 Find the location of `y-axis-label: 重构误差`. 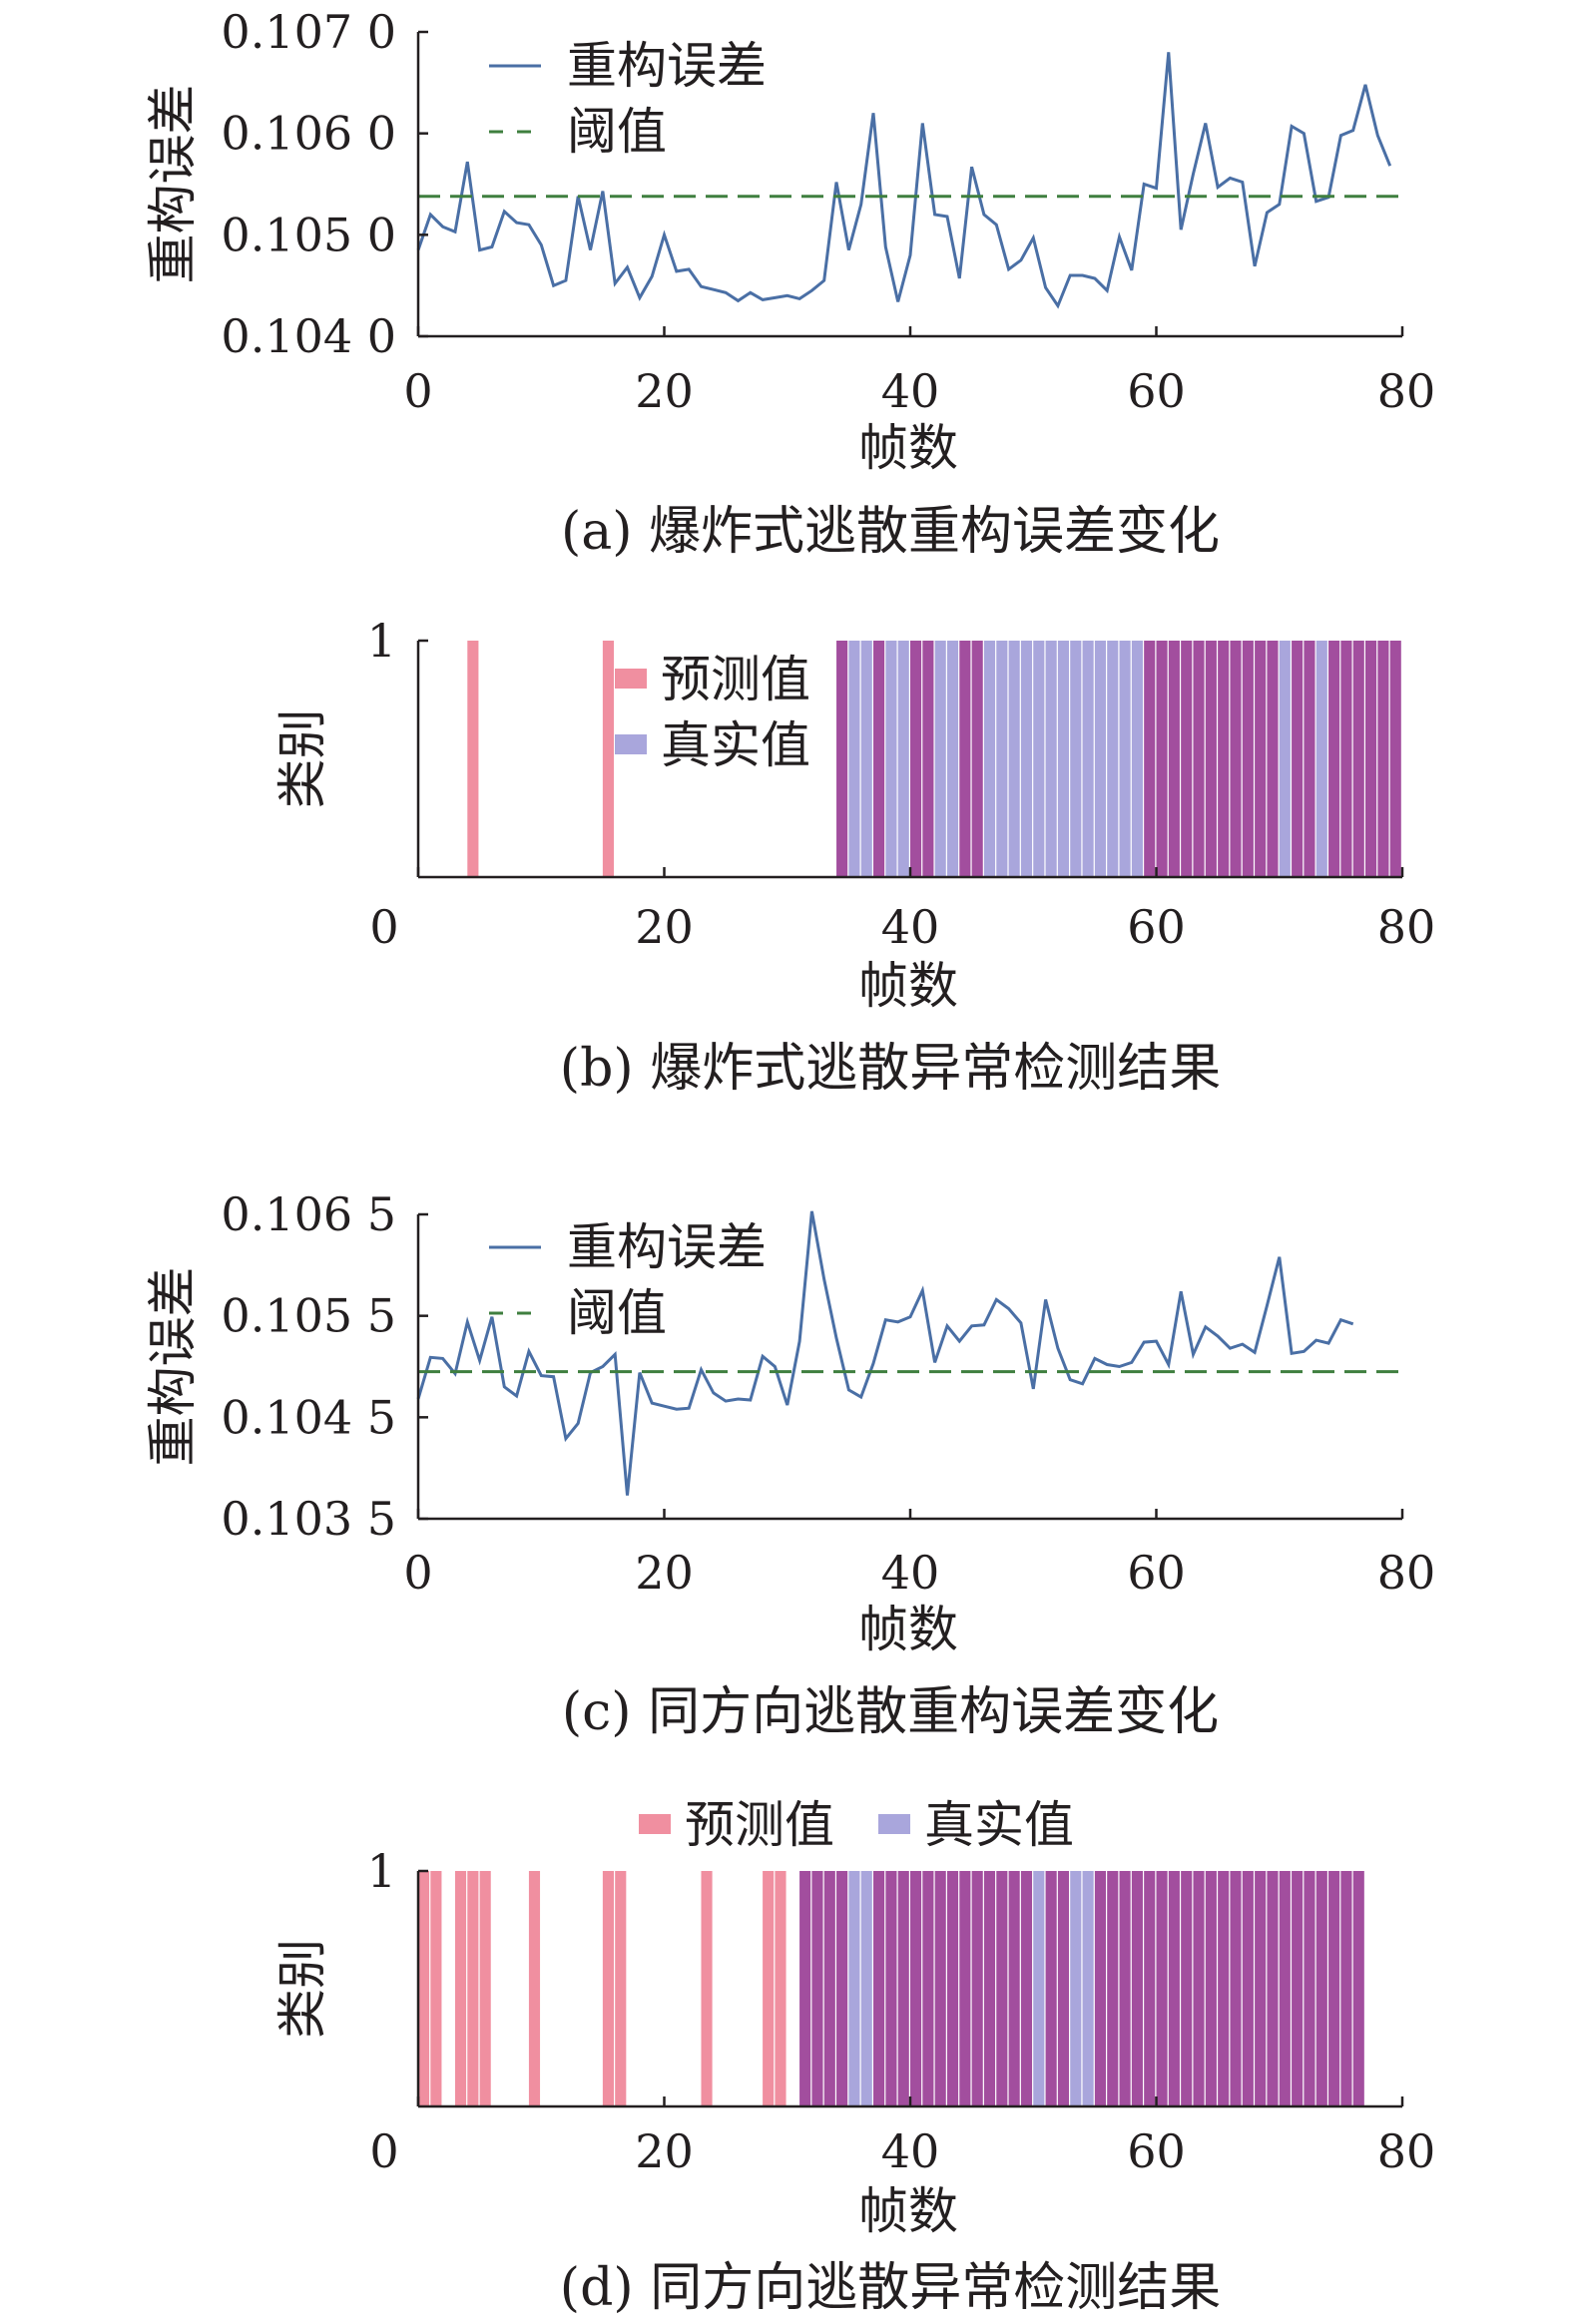

y-axis-label: 重构误差 is located at coordinates (173, 1367).